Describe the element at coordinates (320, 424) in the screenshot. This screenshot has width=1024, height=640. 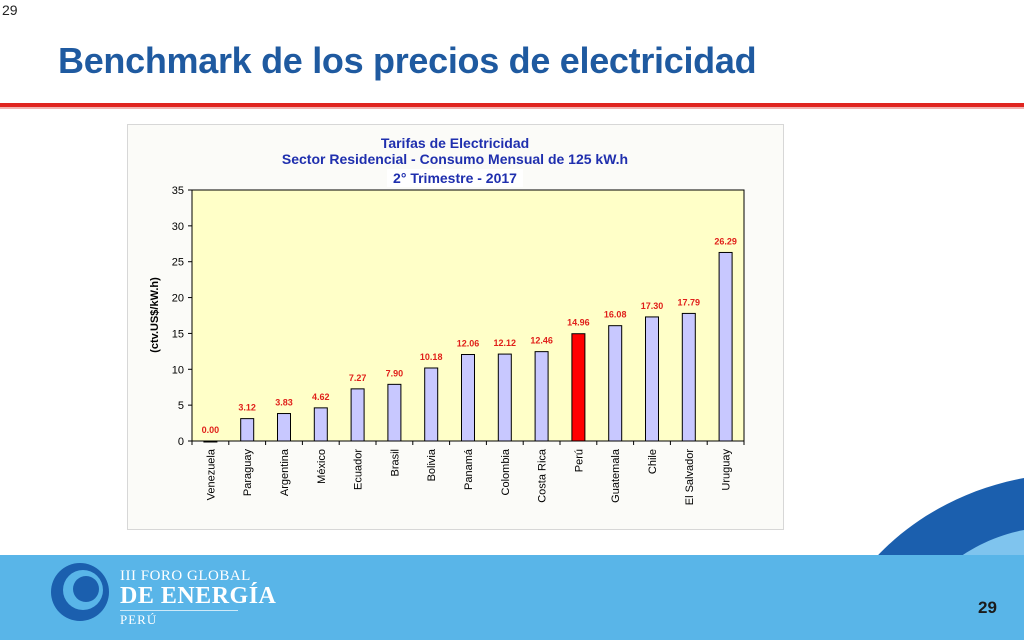
I see `bar-méxico` at that location.